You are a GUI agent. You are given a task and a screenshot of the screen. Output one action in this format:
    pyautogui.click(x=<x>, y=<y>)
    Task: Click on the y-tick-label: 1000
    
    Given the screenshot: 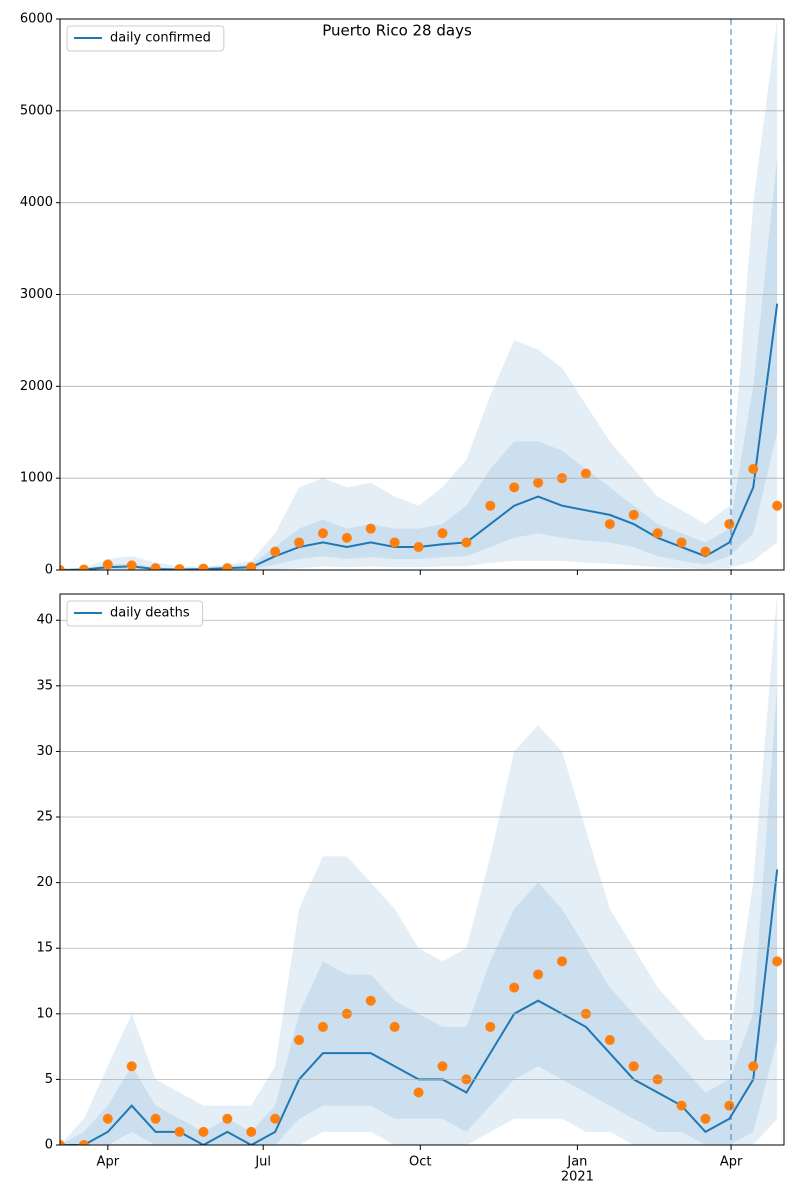 What is the action you would take?
    pyautogui.click(x=36, y=478)
    